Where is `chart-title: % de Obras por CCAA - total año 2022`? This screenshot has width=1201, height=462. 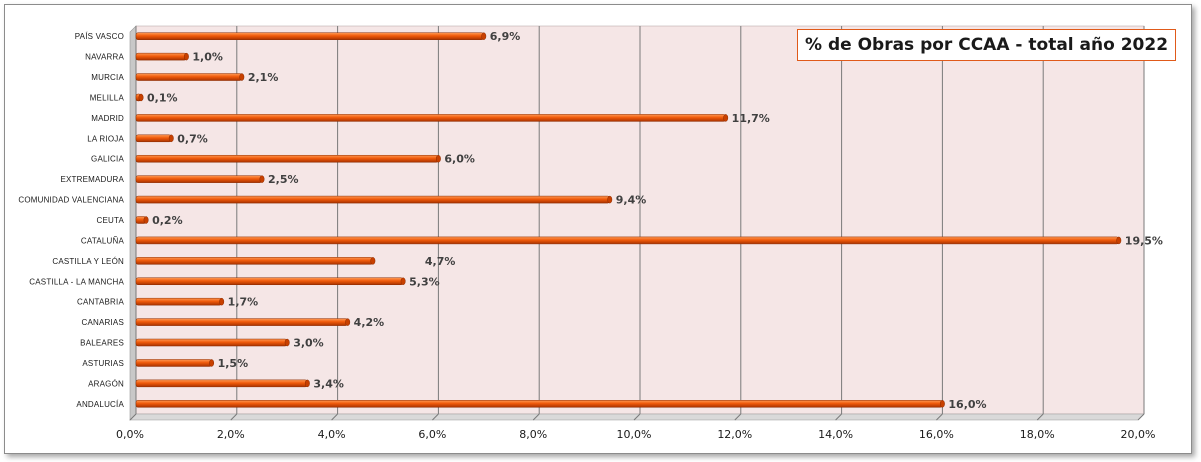 chart-title: % de Obras por CCAA - total año 2022 is located at coordinates (987, 45).